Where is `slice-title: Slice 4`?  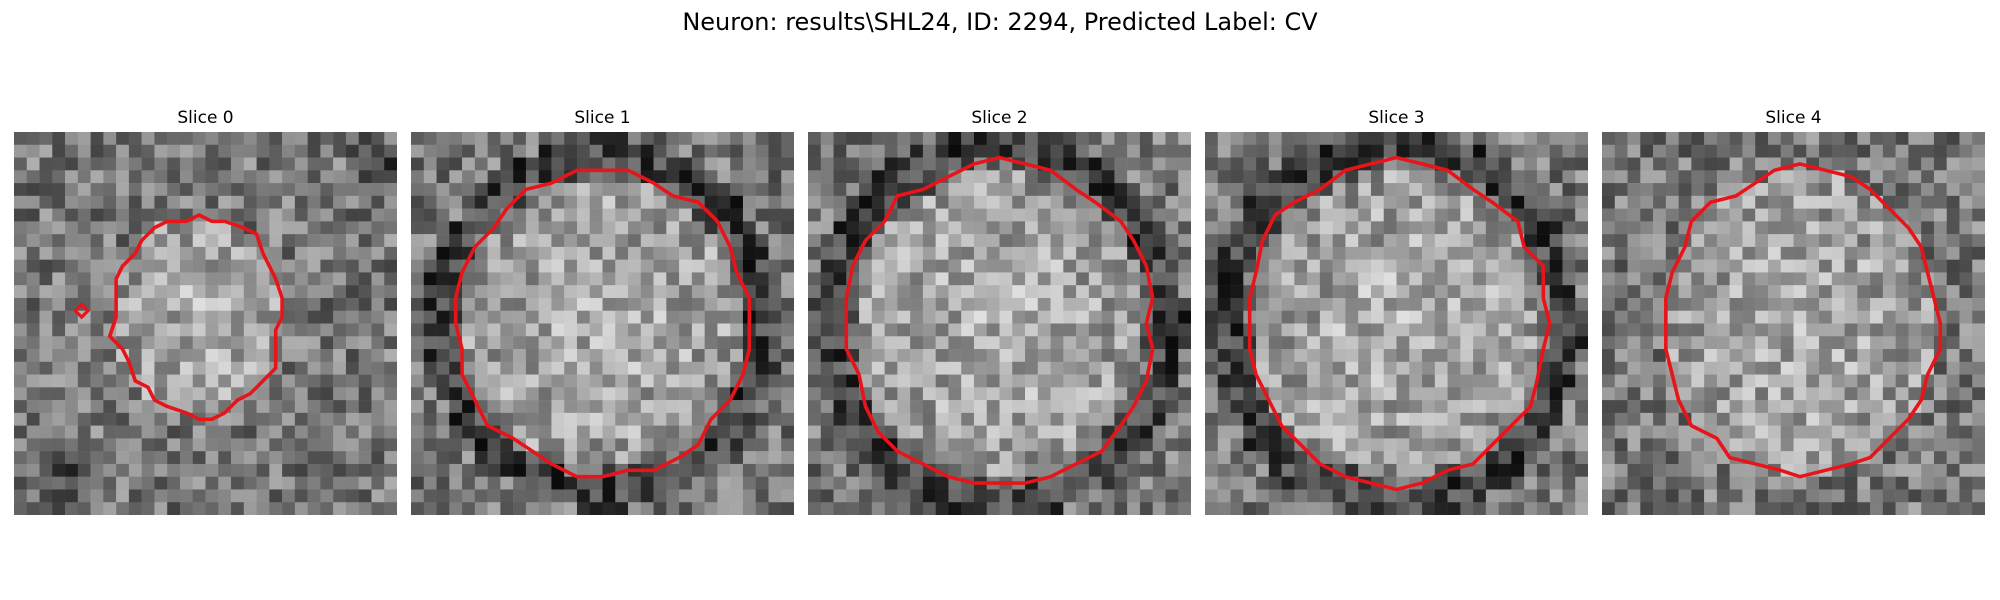 slice-title: Slice 4 is located at coordinates (1793, 118).